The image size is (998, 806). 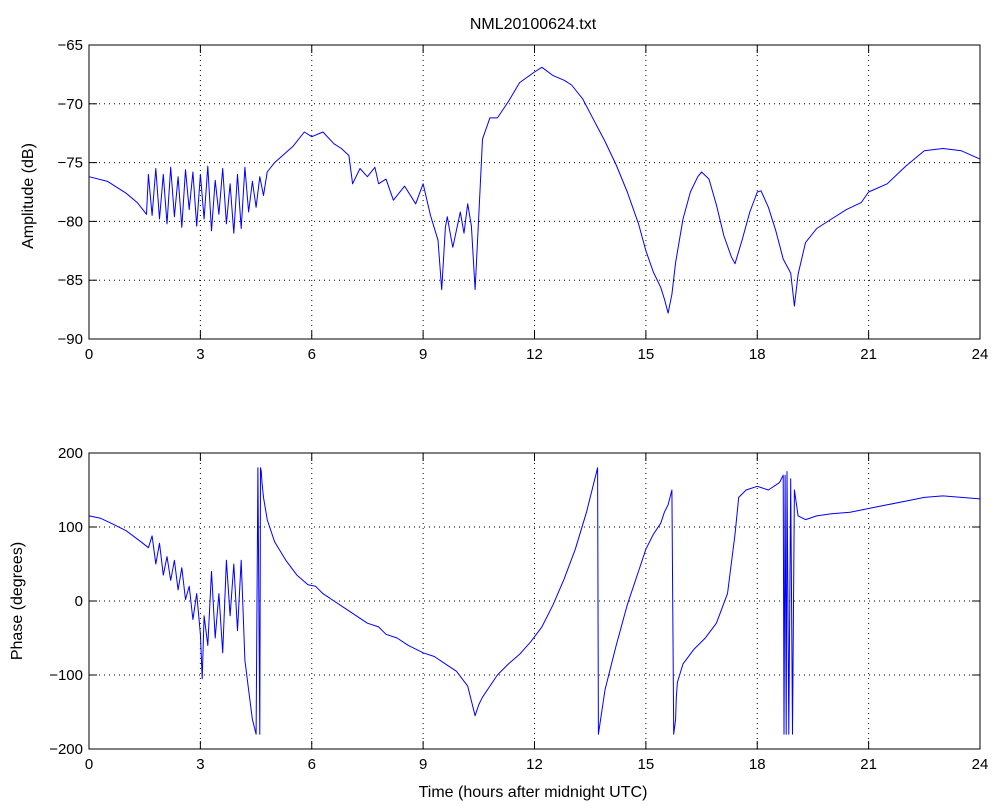 What do you see at coordinates (70, 453) in the screenshot?
I see `y-tick-label: 200` at bounding box center [70, 453].